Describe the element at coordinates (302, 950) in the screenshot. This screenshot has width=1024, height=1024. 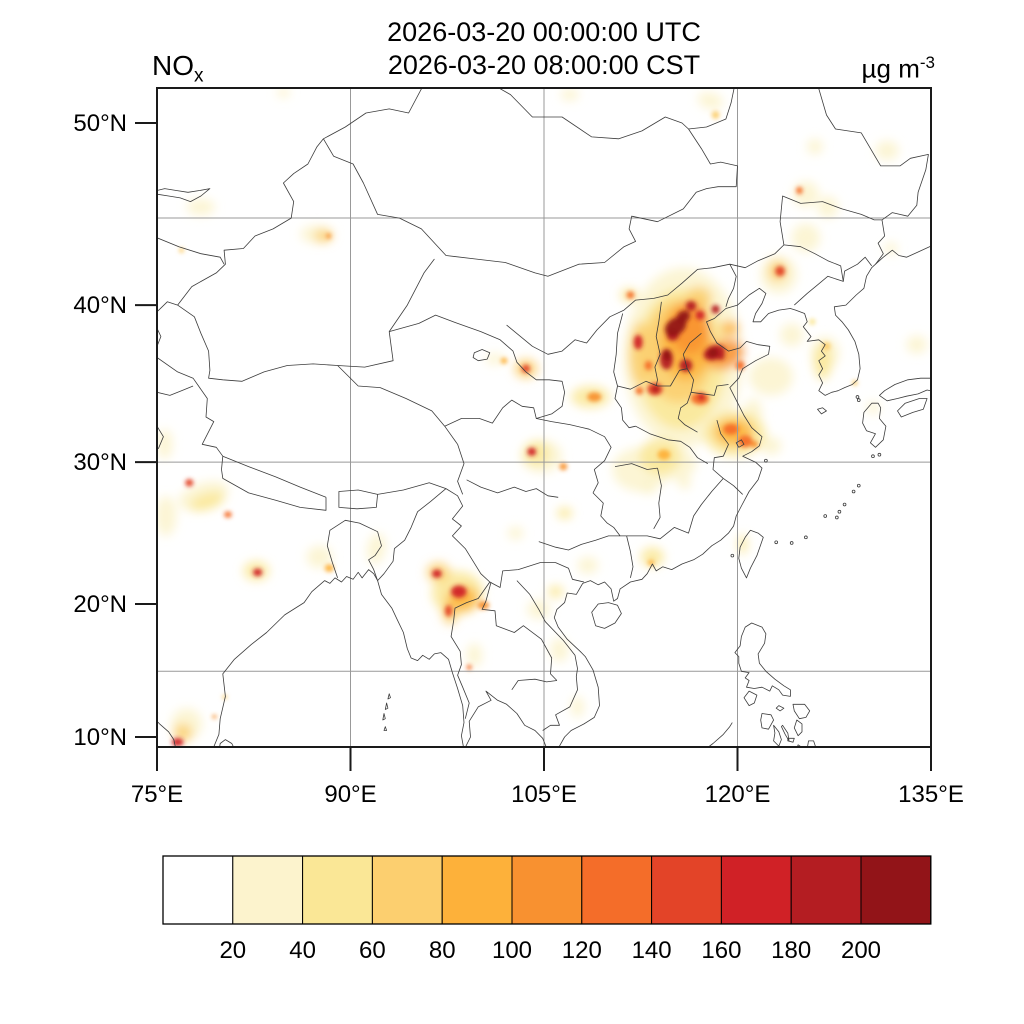
I see `colorbar-tick-label: 40` at that location.